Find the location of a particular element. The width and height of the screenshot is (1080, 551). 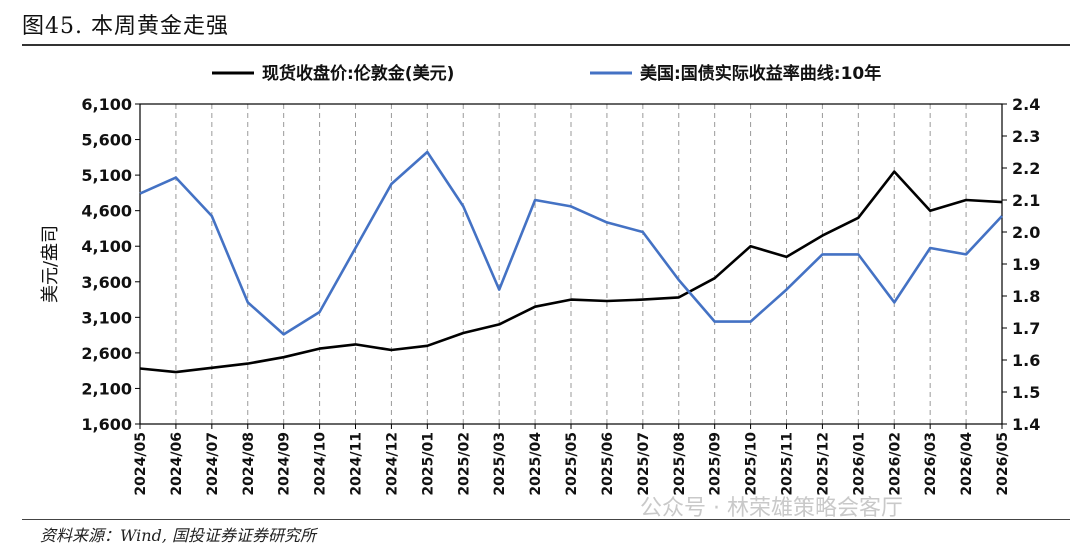

x-tick-label: 2024/05 is located at coordinates (141, 464).